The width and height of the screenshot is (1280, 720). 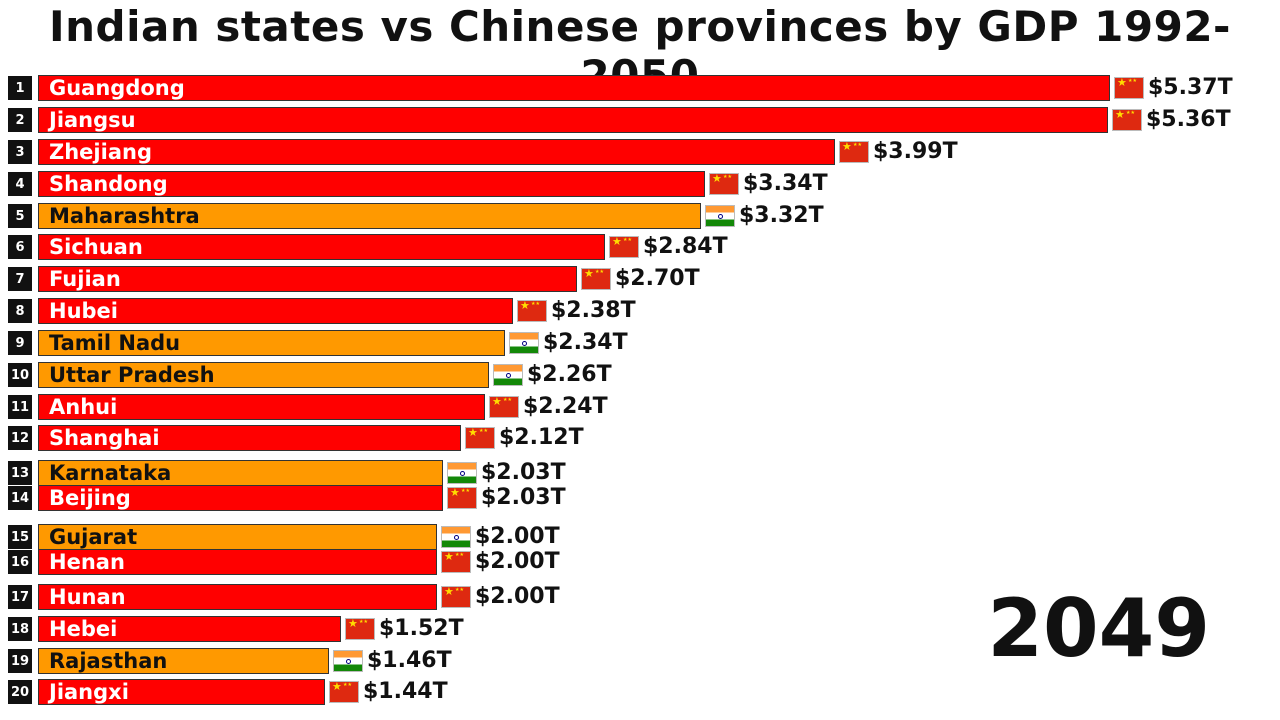 What do you see at coordinates (237, 597) in the screenshot?
I see `bar: Hunan` at bounding box center [237, 597].